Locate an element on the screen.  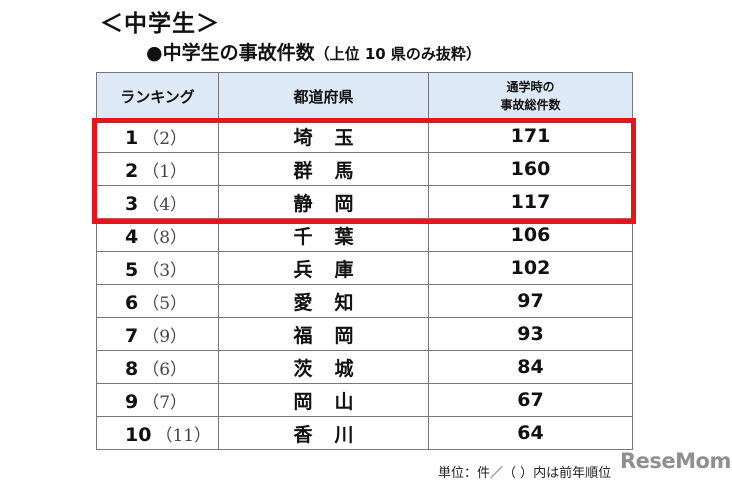
table-row: 5 （3） 兵庫 102 is located at coordinates (364, 268).